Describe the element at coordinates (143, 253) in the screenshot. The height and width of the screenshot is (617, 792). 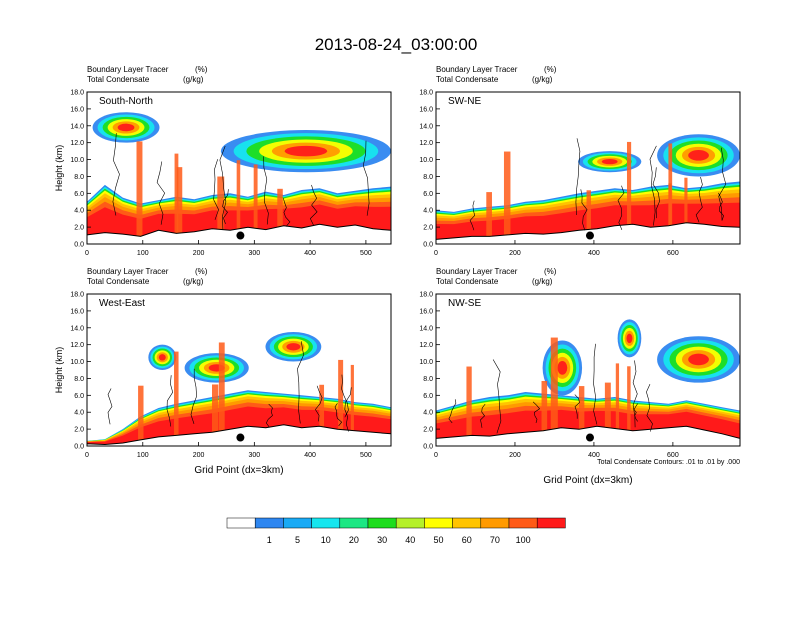
I see `x-tick-label: 100` at that location.